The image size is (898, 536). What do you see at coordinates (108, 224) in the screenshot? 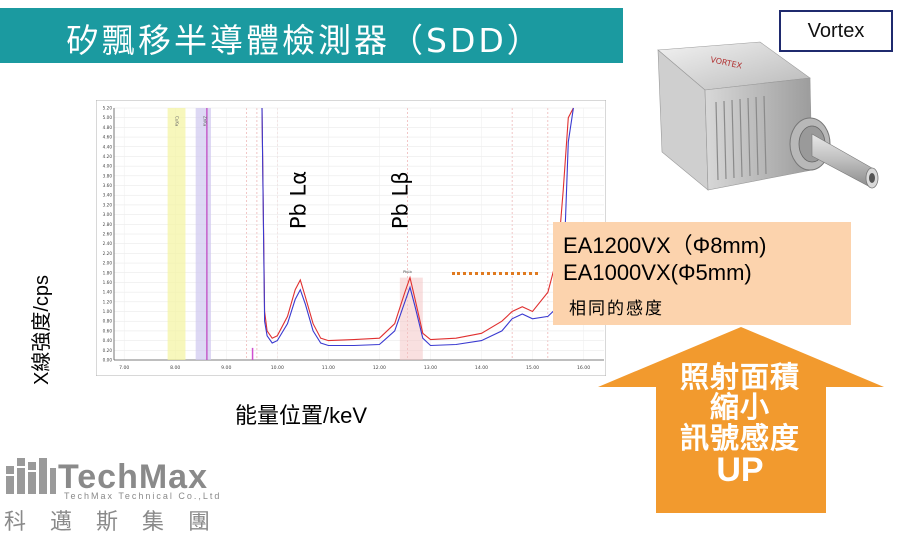
I see `y-tick-label: 2.80` at bounding box center [108, 224].